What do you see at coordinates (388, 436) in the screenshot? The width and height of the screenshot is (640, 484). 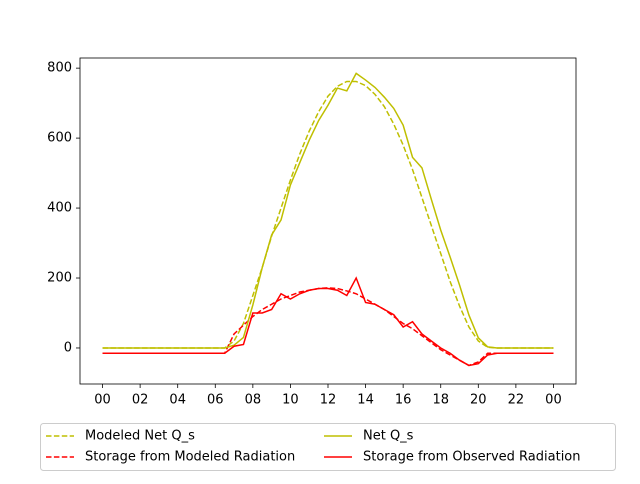 I see `legend-label: Net Q_s` at bounding box center [388, 436].